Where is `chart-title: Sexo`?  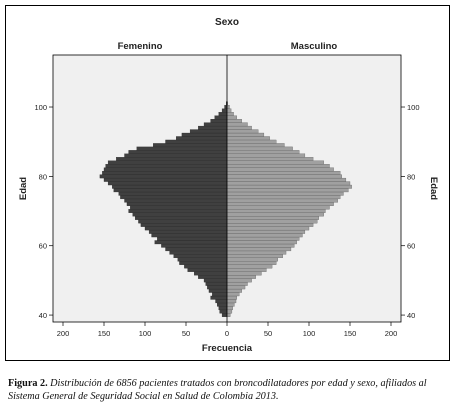
chart-title: Sexo is located at coordinates (227, 22).